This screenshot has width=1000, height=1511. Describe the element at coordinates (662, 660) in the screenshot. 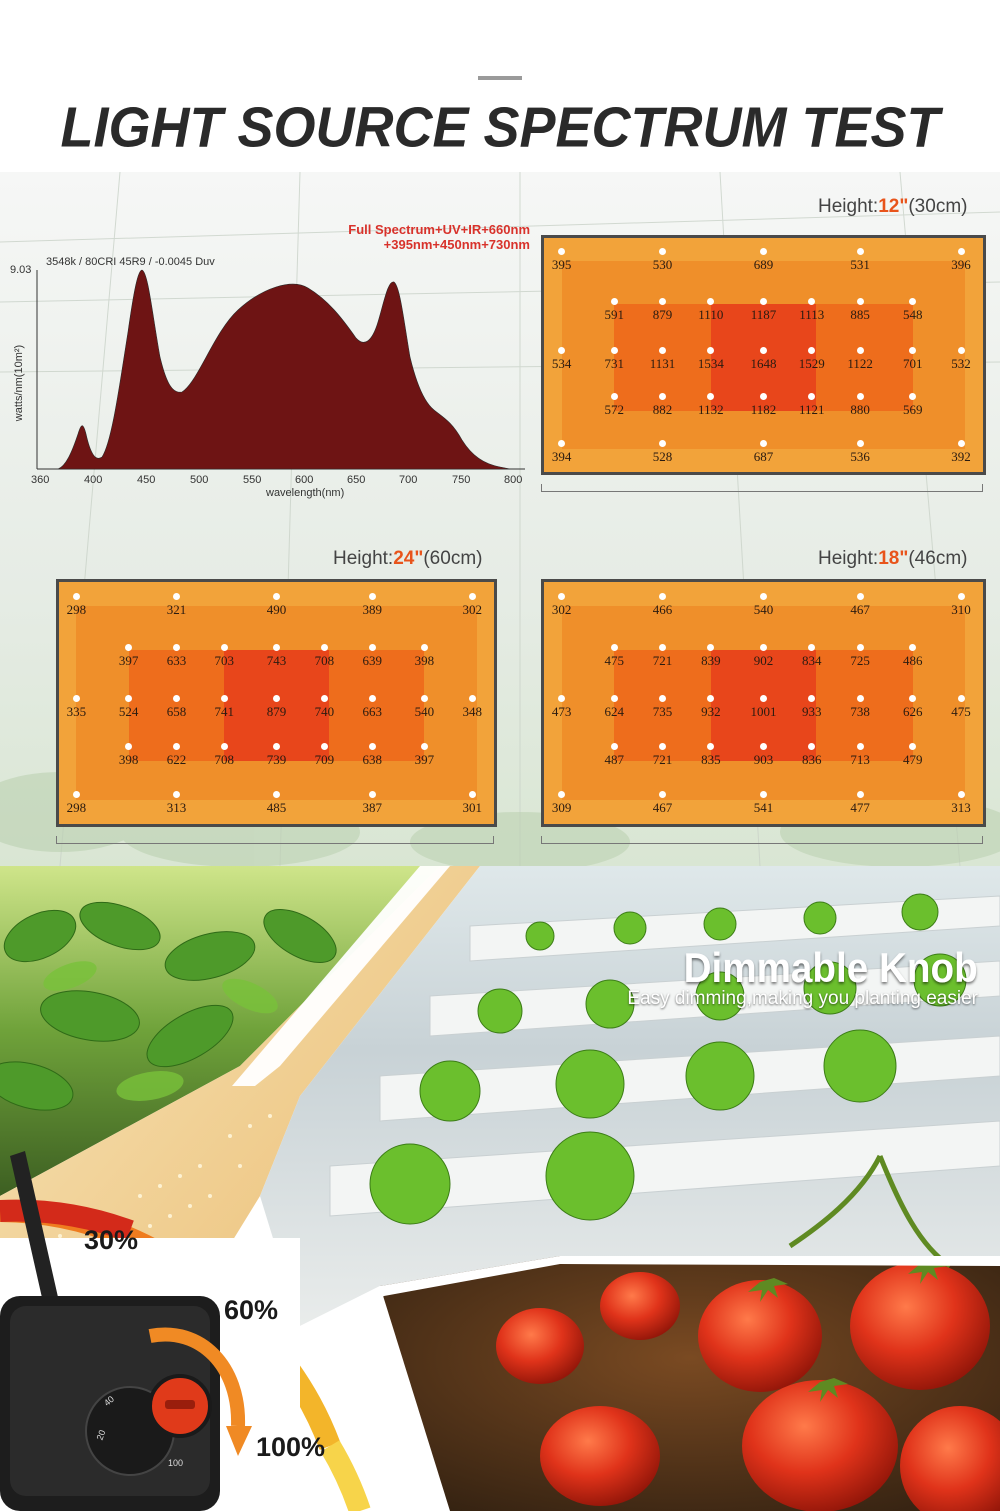

I see `ppfd-number: 721` at that location.